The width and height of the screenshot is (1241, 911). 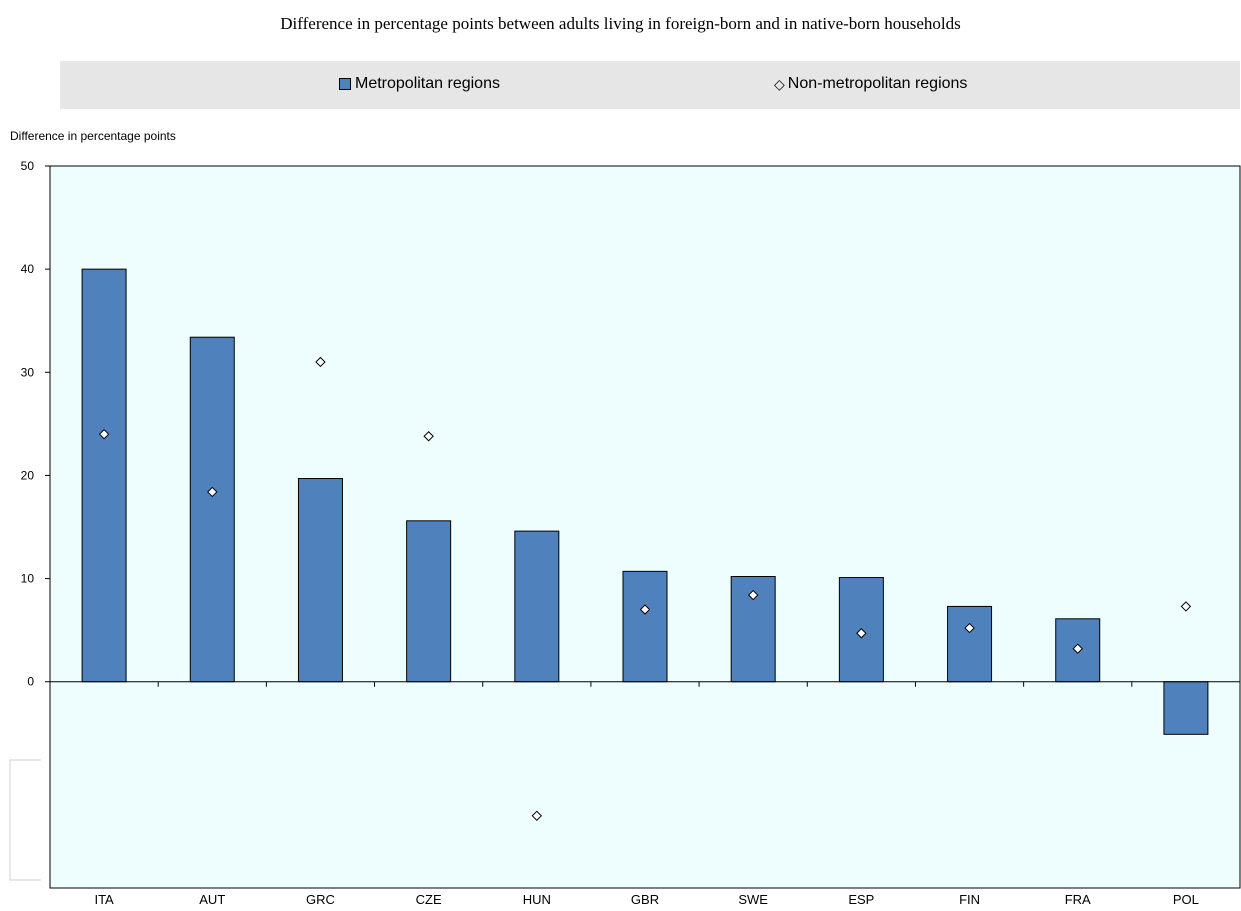 I want to click on point-esp, so click(x=861, y=633).